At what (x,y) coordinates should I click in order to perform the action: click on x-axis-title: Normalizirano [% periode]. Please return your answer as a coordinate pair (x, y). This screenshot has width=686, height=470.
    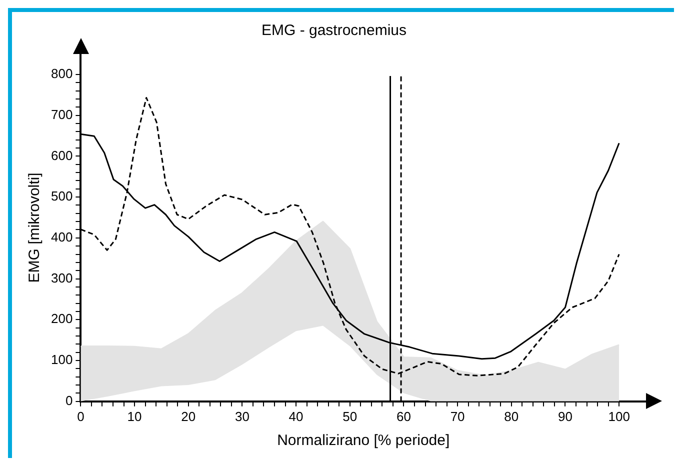
    Looking at the image, I should click on (363, 441).